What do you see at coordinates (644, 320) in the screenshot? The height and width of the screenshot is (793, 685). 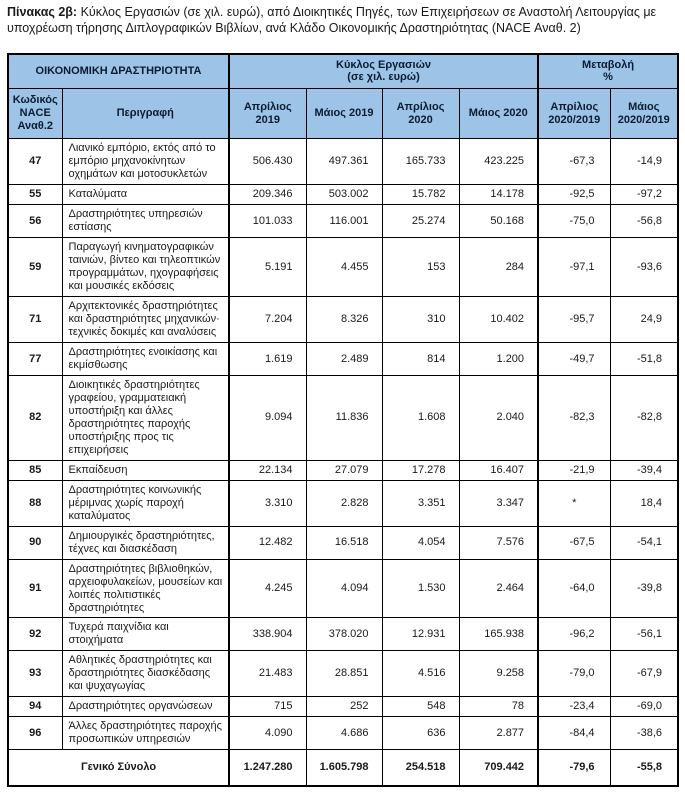 I see `change-value-cell: 24,9` at bounding box center [644, 320].